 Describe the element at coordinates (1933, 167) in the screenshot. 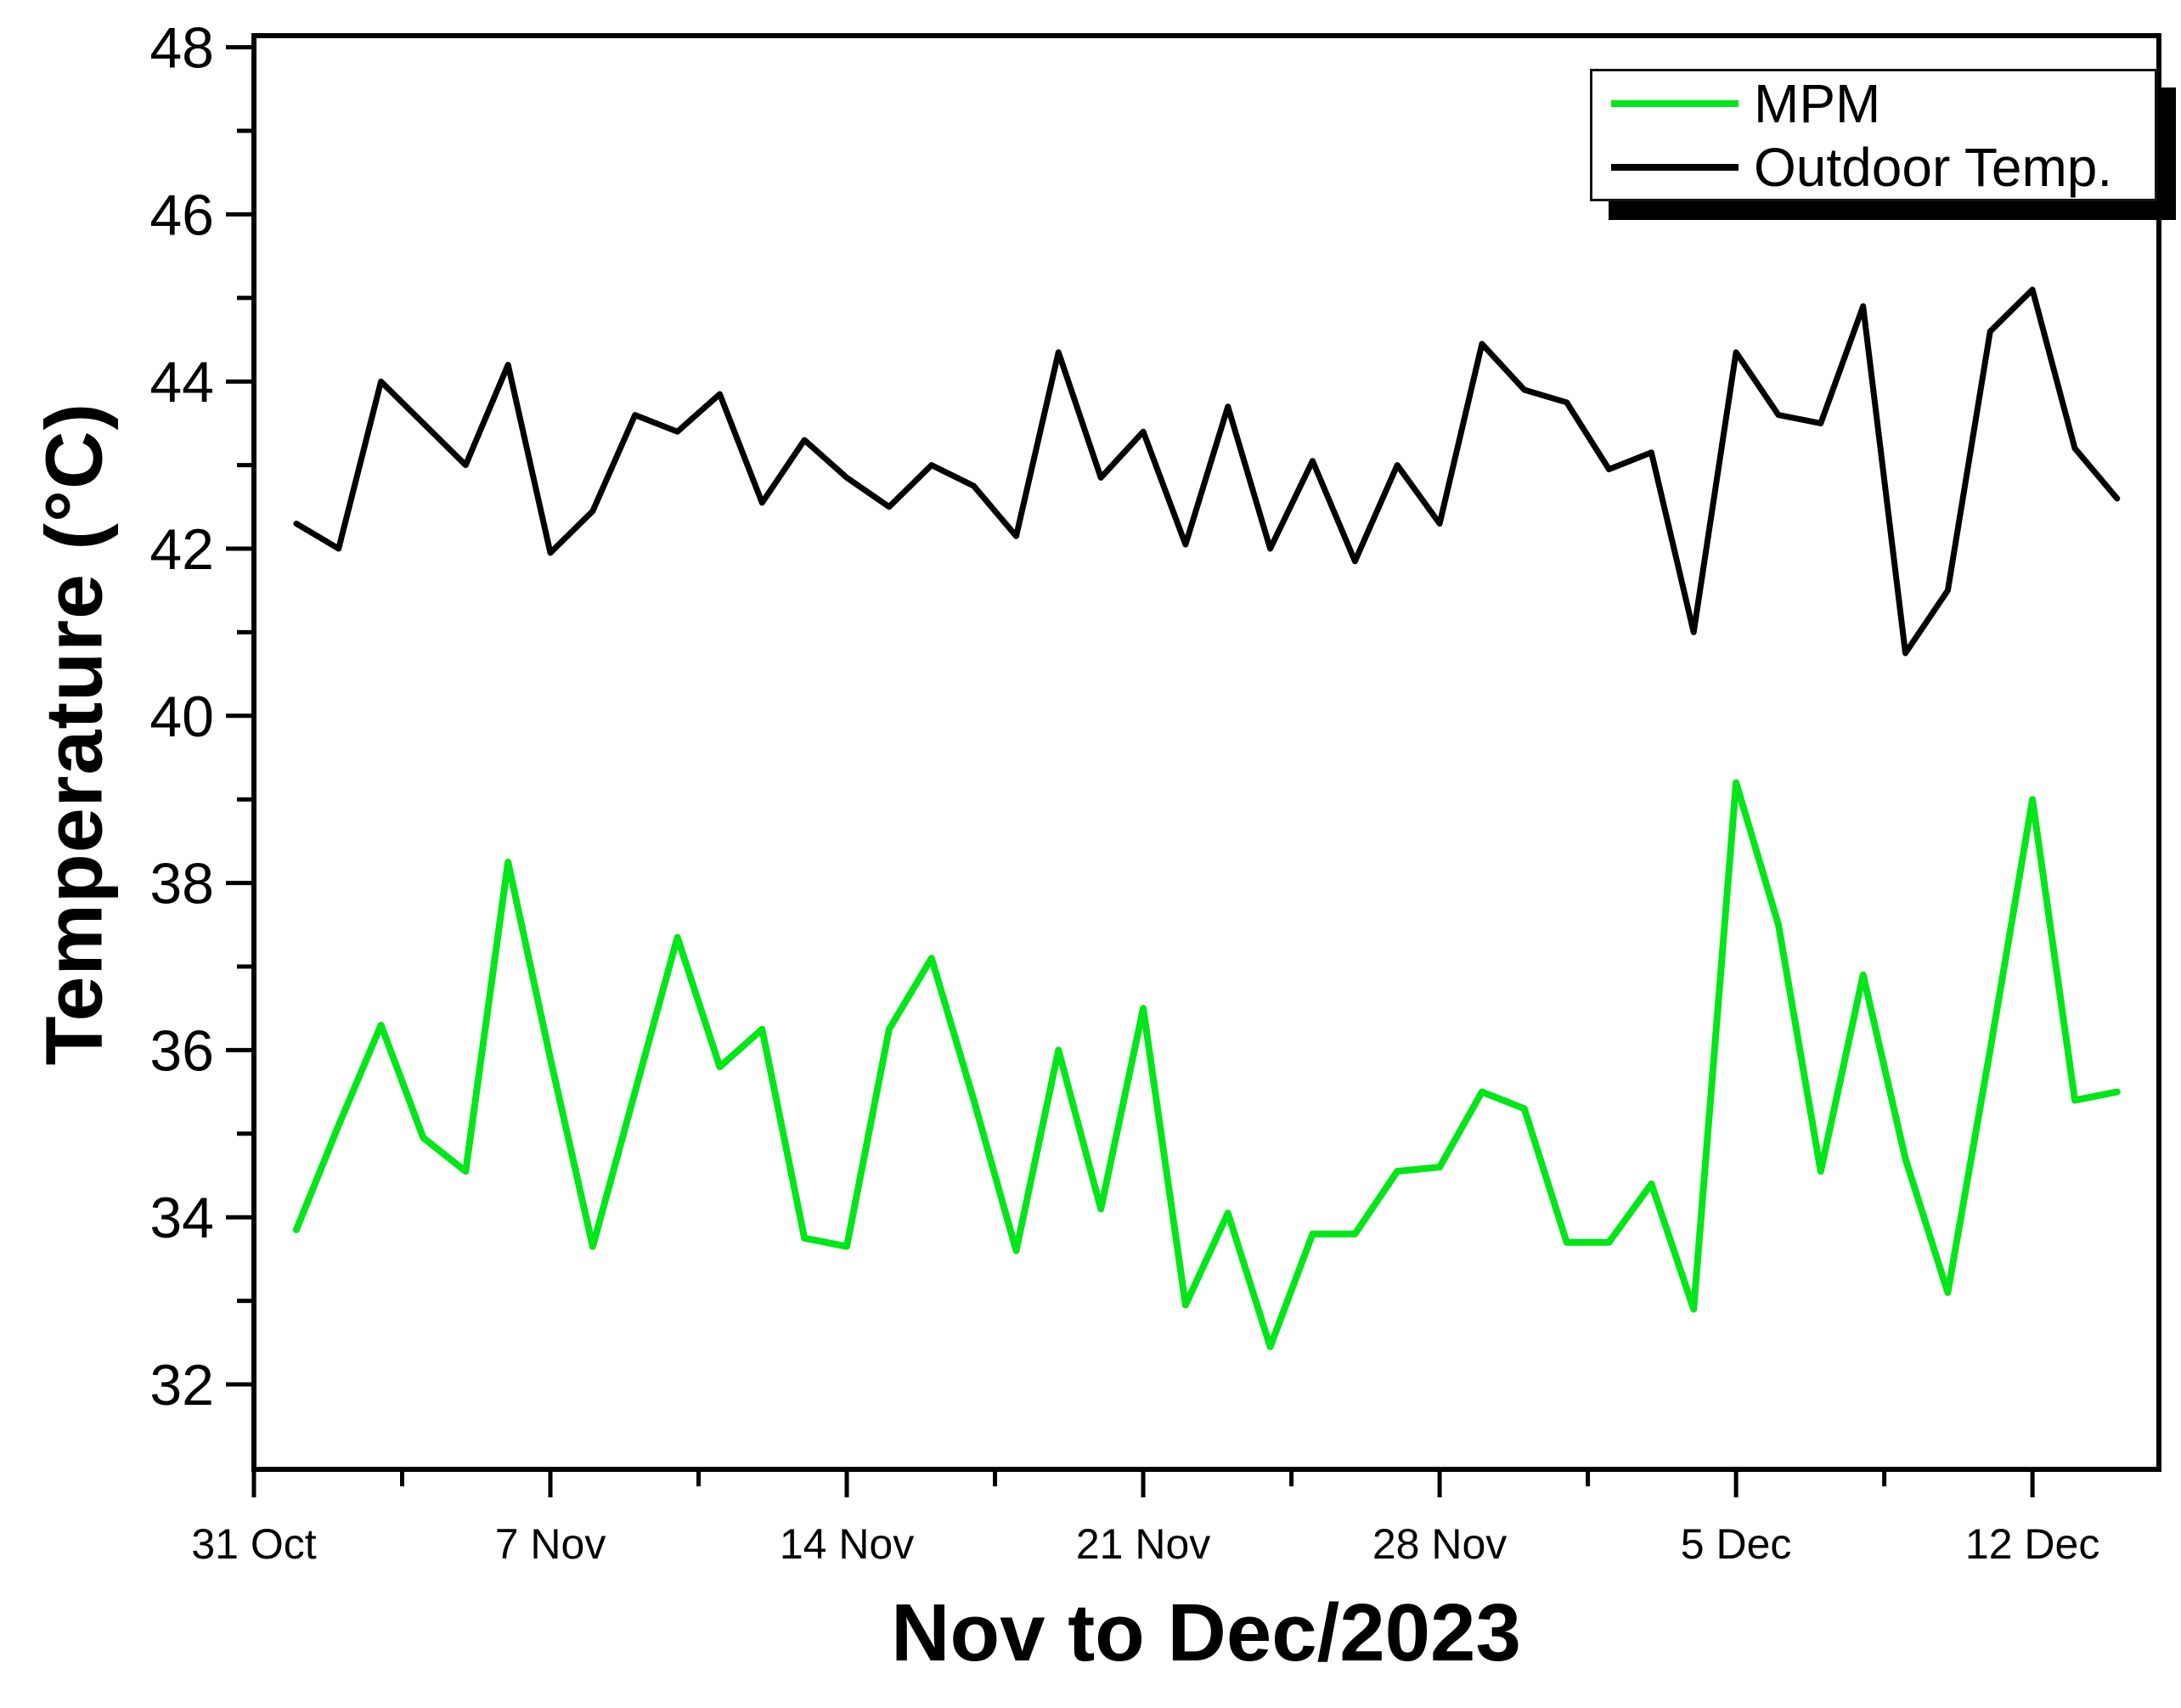

I see `legend-label-outdoor-temp: Outdoor Temp.` at that location.